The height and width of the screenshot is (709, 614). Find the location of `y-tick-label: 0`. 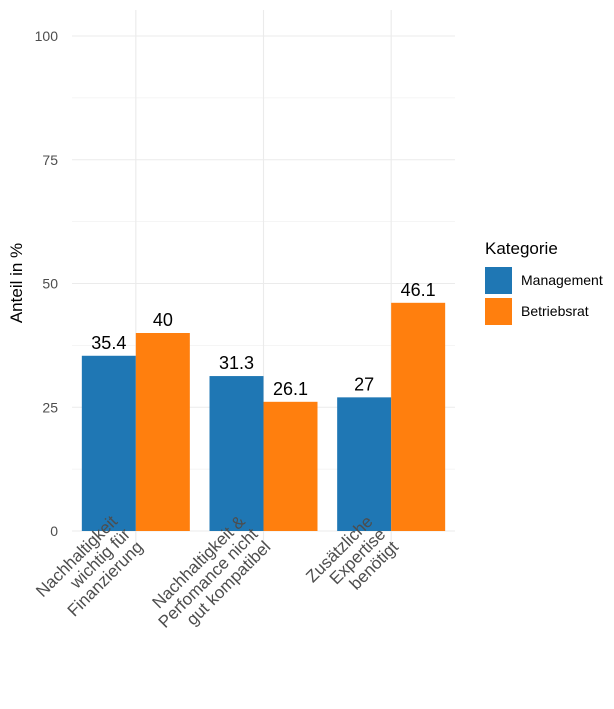

y-tick-label: 0 is located at coordinates (54, 531).